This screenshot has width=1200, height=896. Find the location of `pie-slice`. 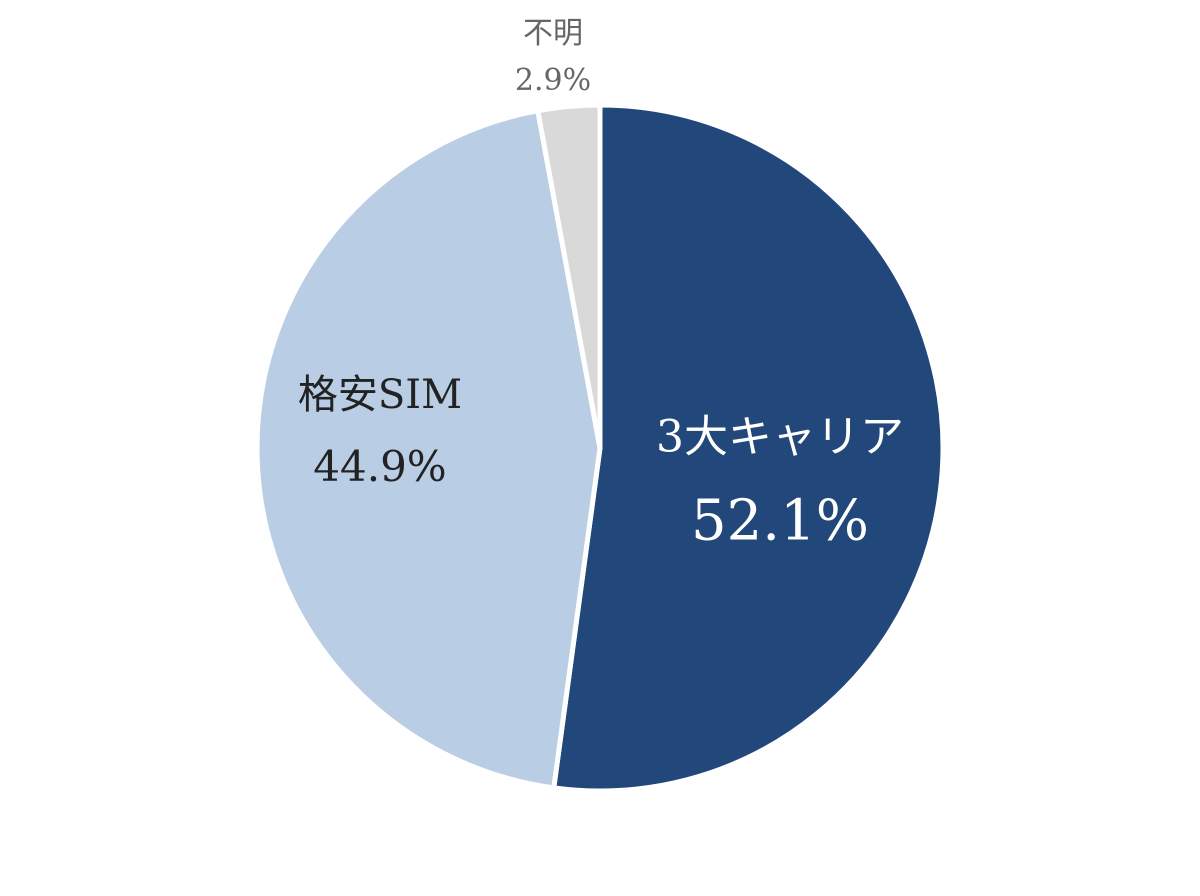

pie-slice is located at coordinates (569, 276).